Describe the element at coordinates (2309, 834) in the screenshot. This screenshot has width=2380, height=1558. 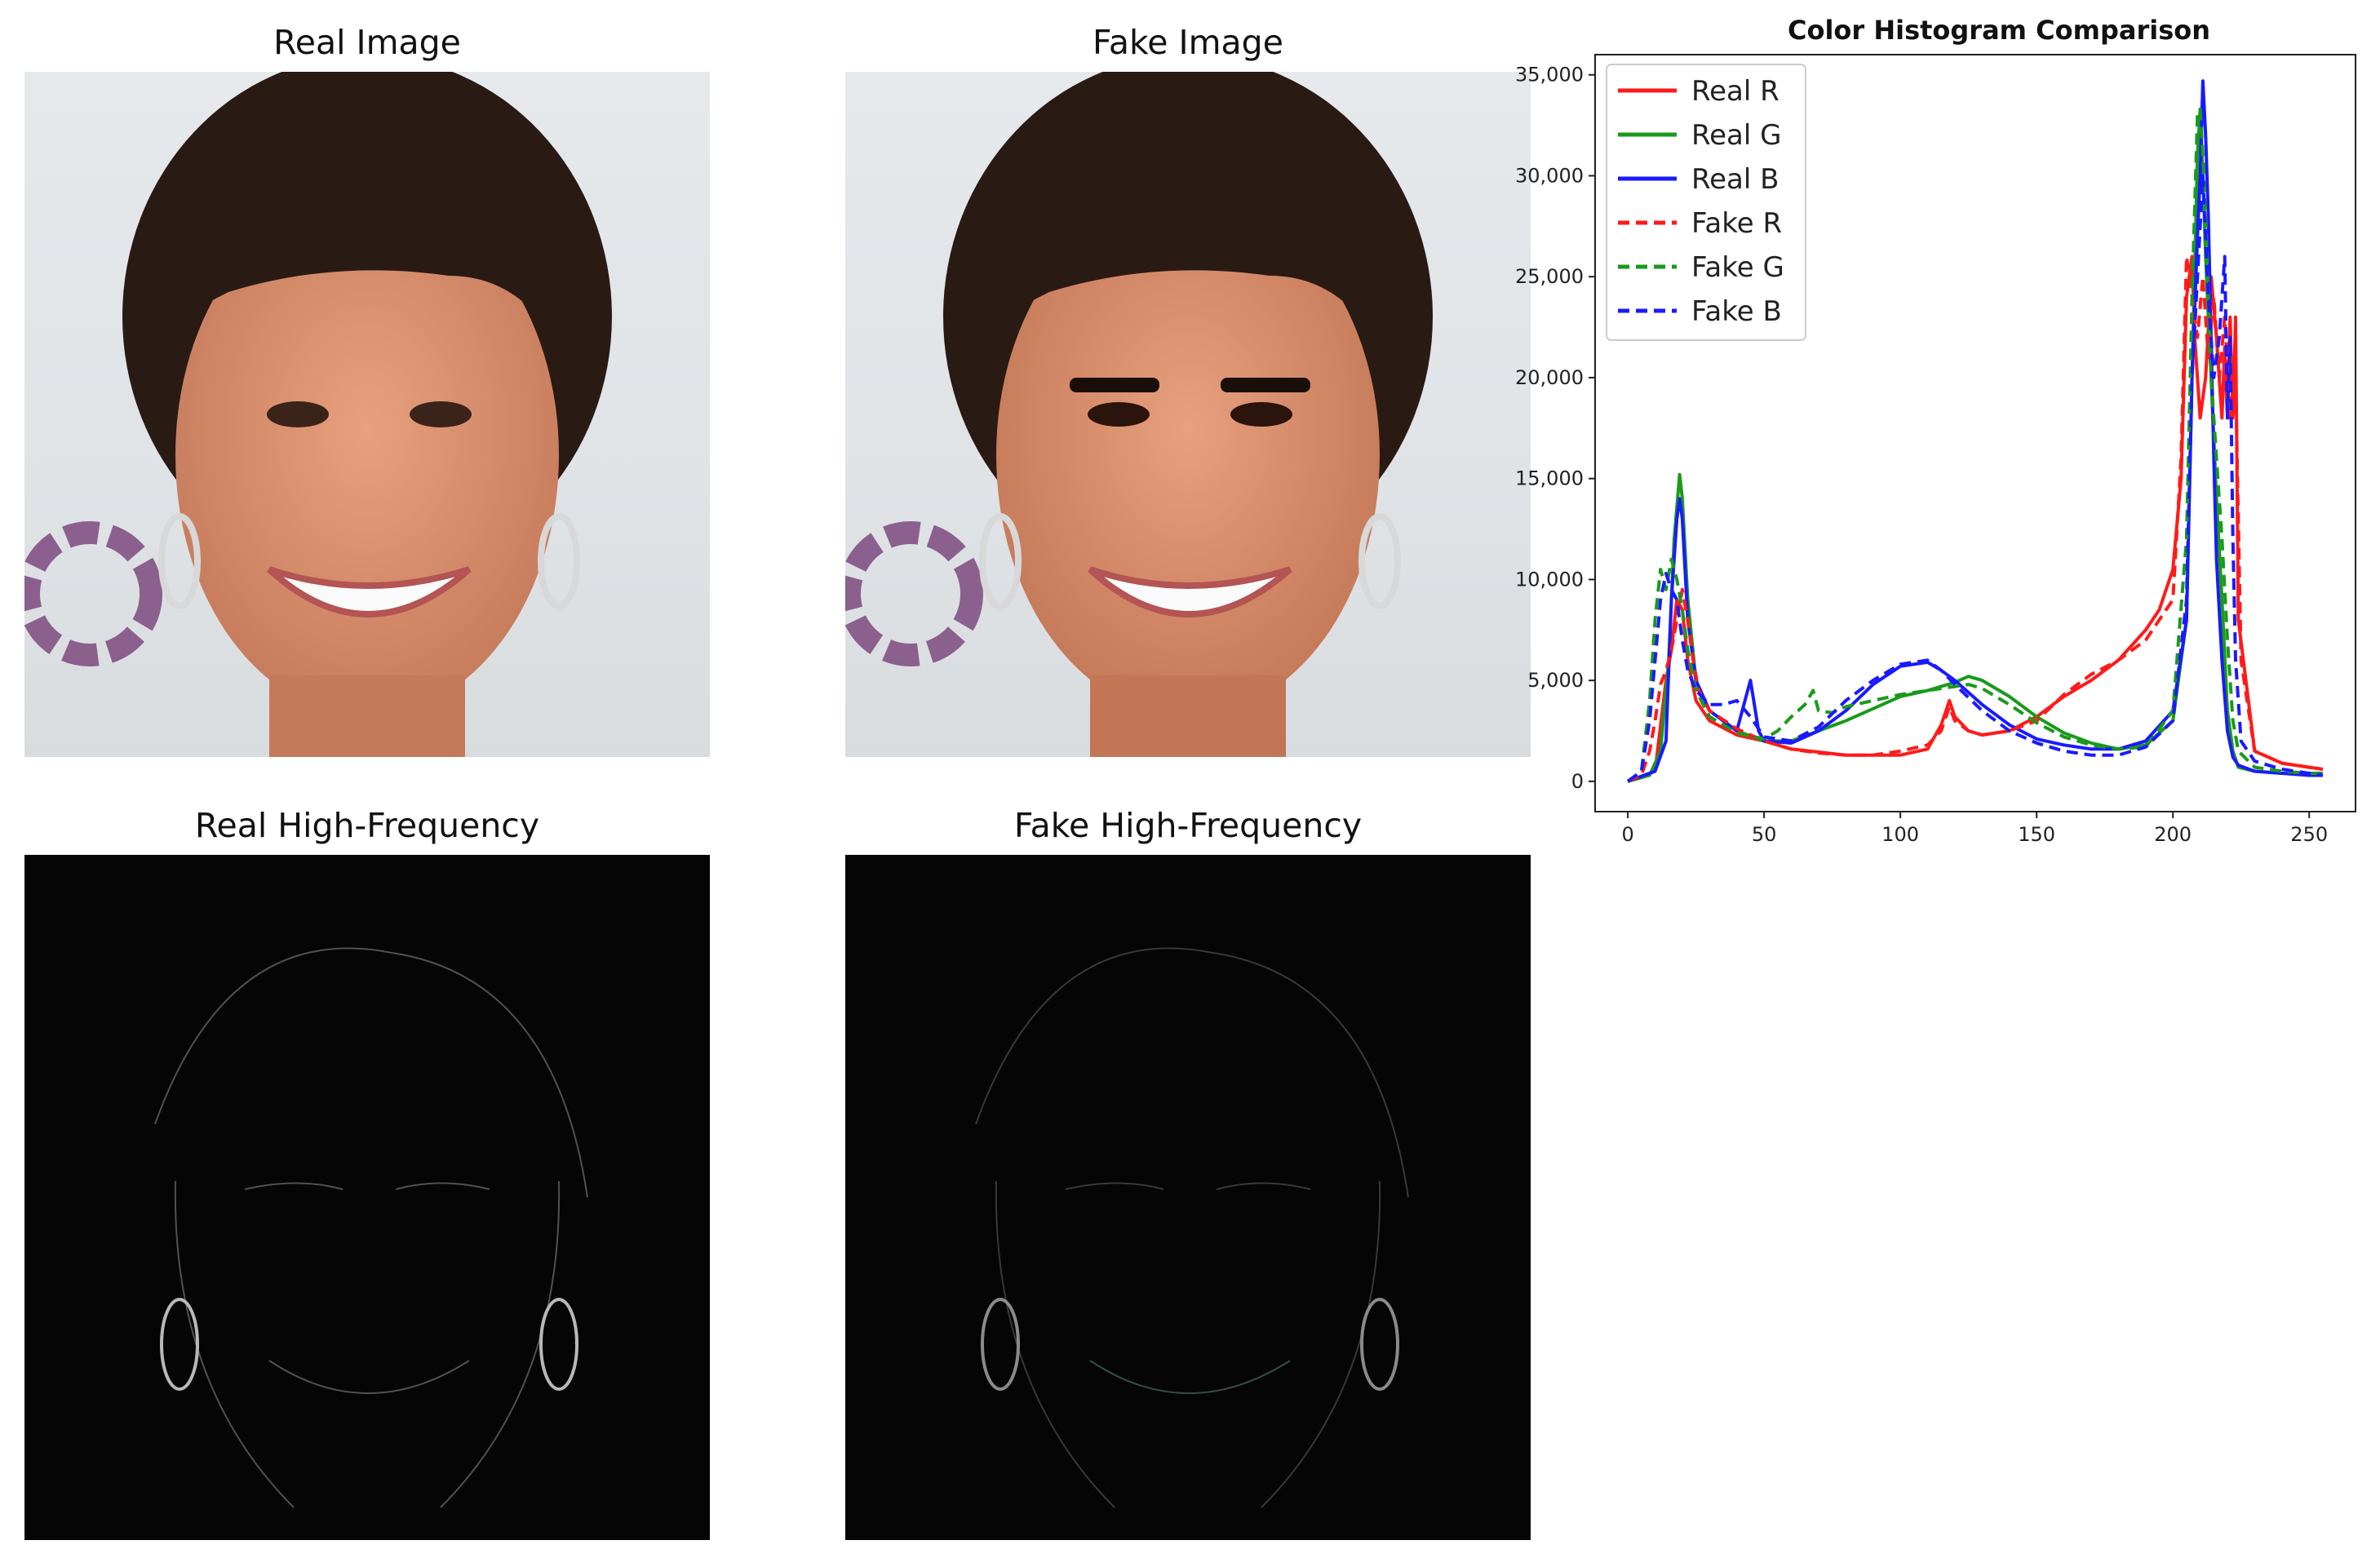
I see `x-tick-label: 250` at that location.